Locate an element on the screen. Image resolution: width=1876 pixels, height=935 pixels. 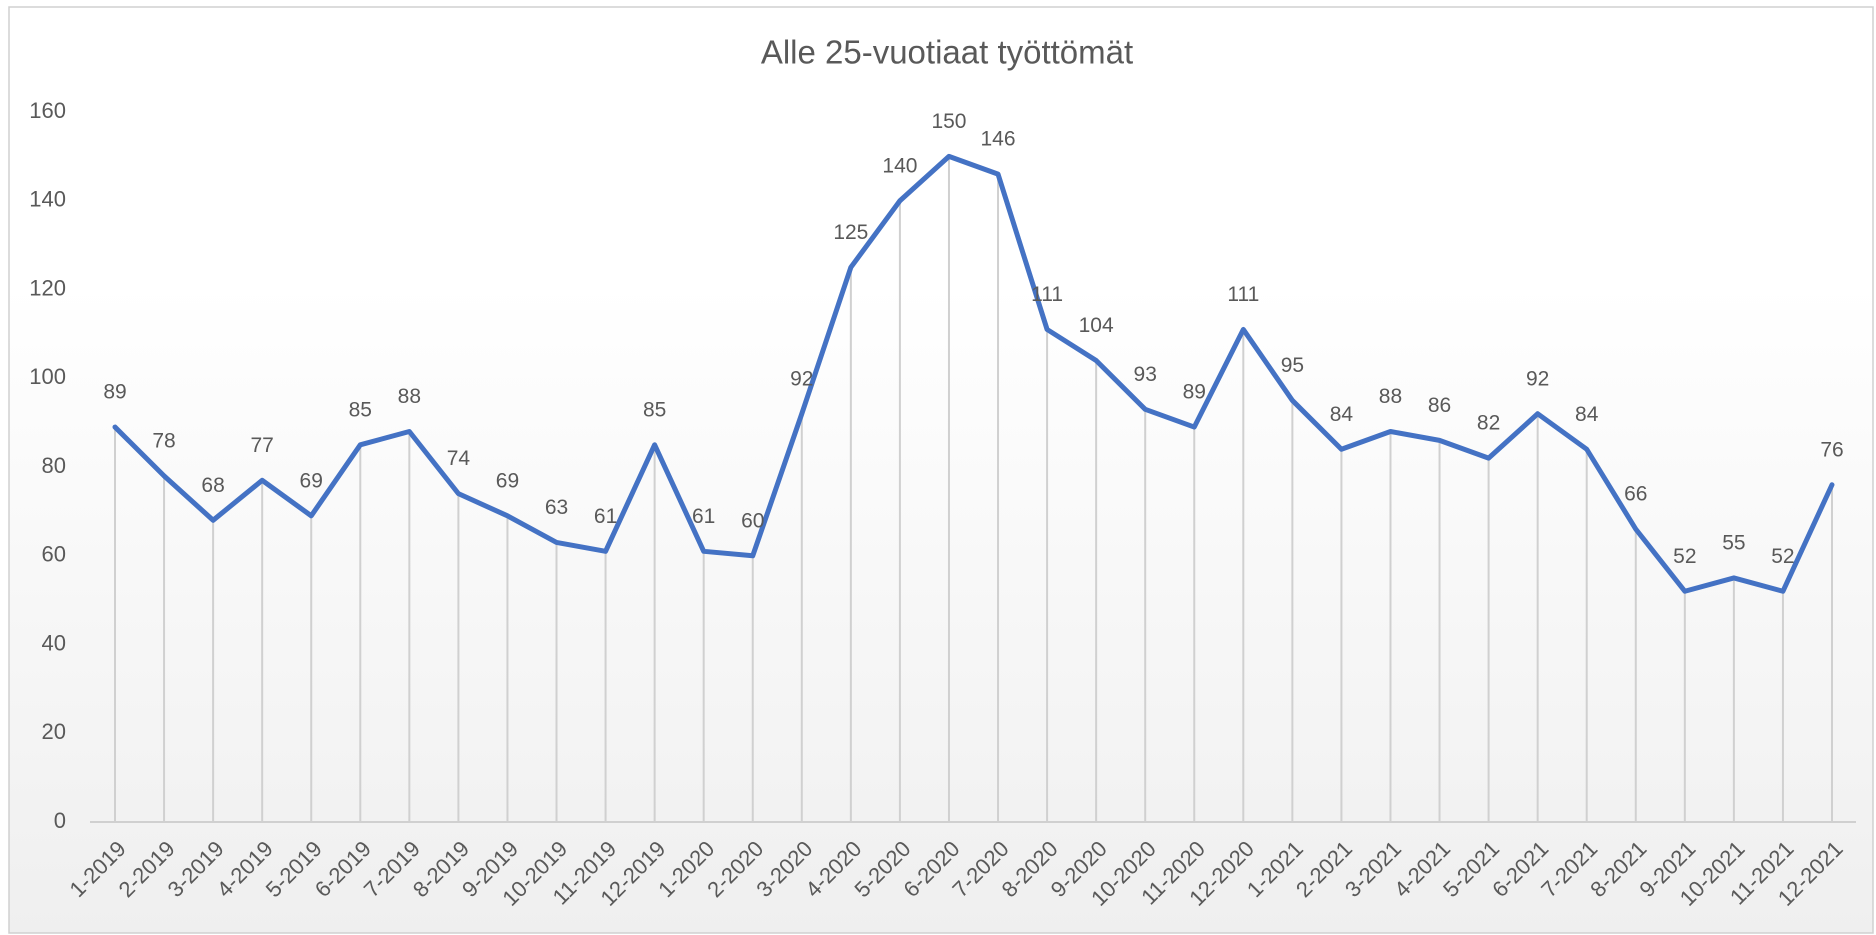
y-tick-label: 140 is located at coordinates (47, 199).